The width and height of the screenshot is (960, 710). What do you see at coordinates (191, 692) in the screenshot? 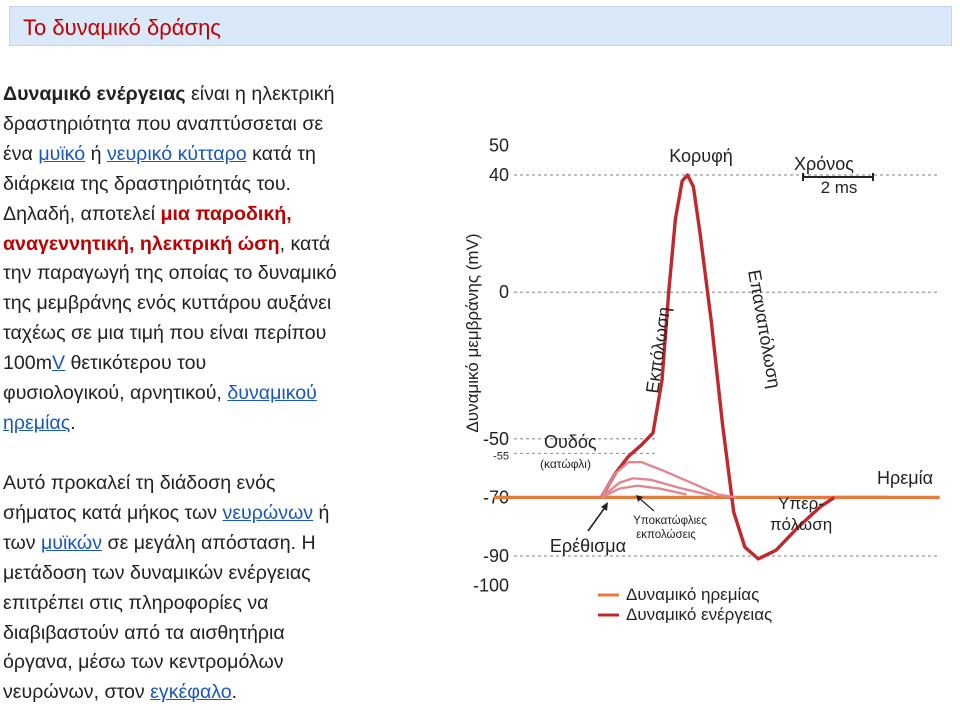
I see `hyperlink: εγκέφαλο` at bounding box center [191, 692].